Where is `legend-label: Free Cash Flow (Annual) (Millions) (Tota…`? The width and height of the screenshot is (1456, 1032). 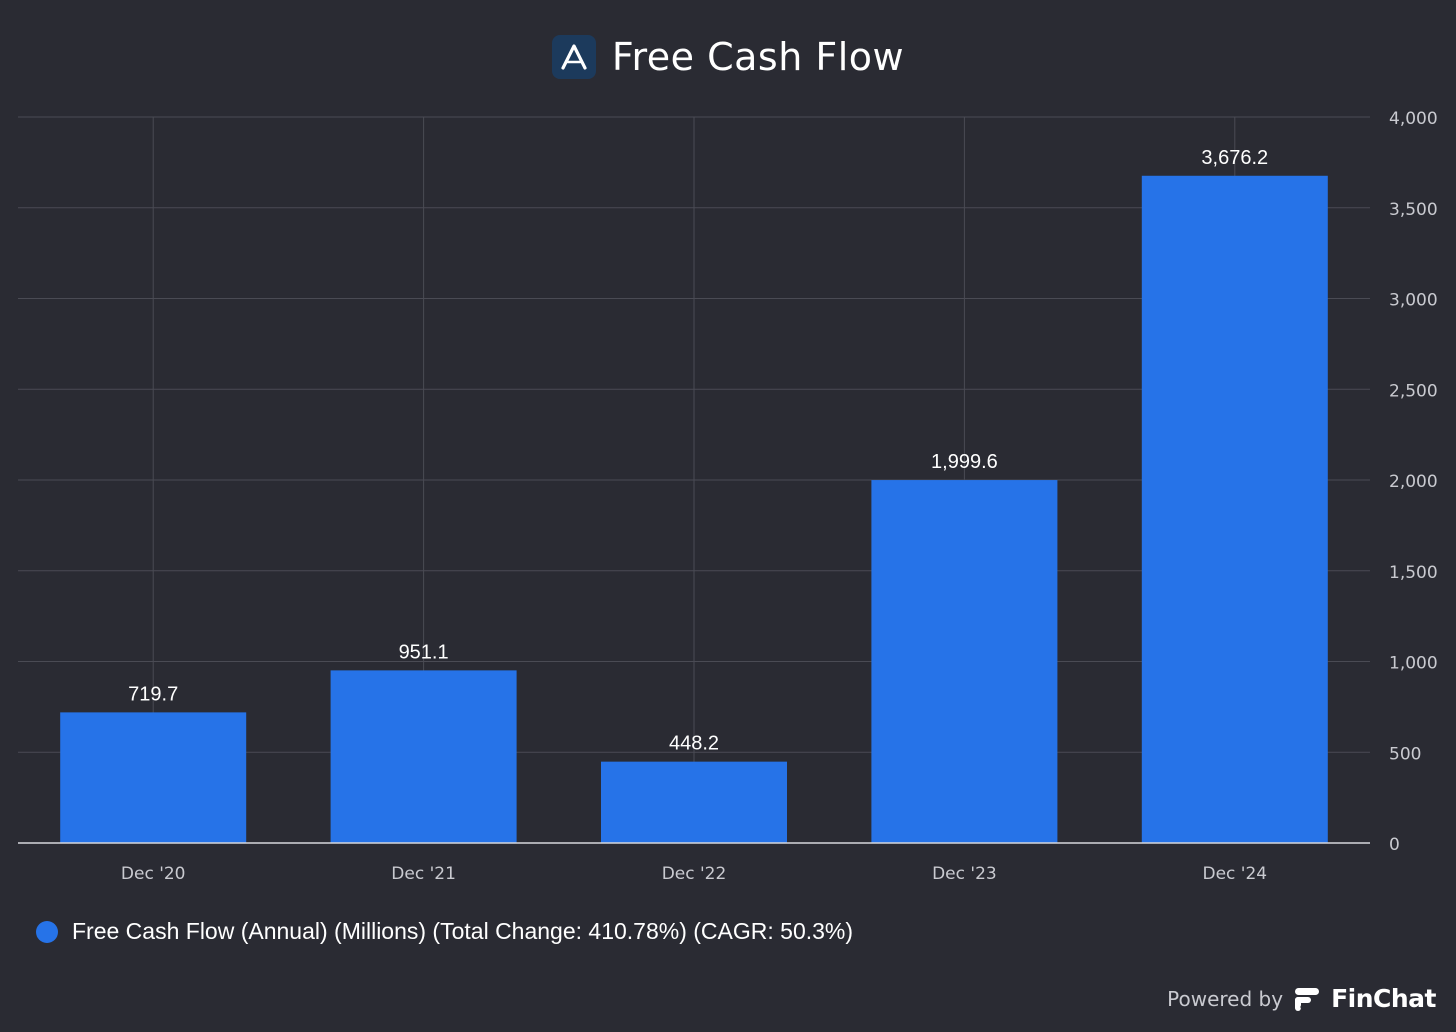 legend-label: Free Cash Flow (Annual) (Millions) (Tota… is located at coordinates (463, 931).